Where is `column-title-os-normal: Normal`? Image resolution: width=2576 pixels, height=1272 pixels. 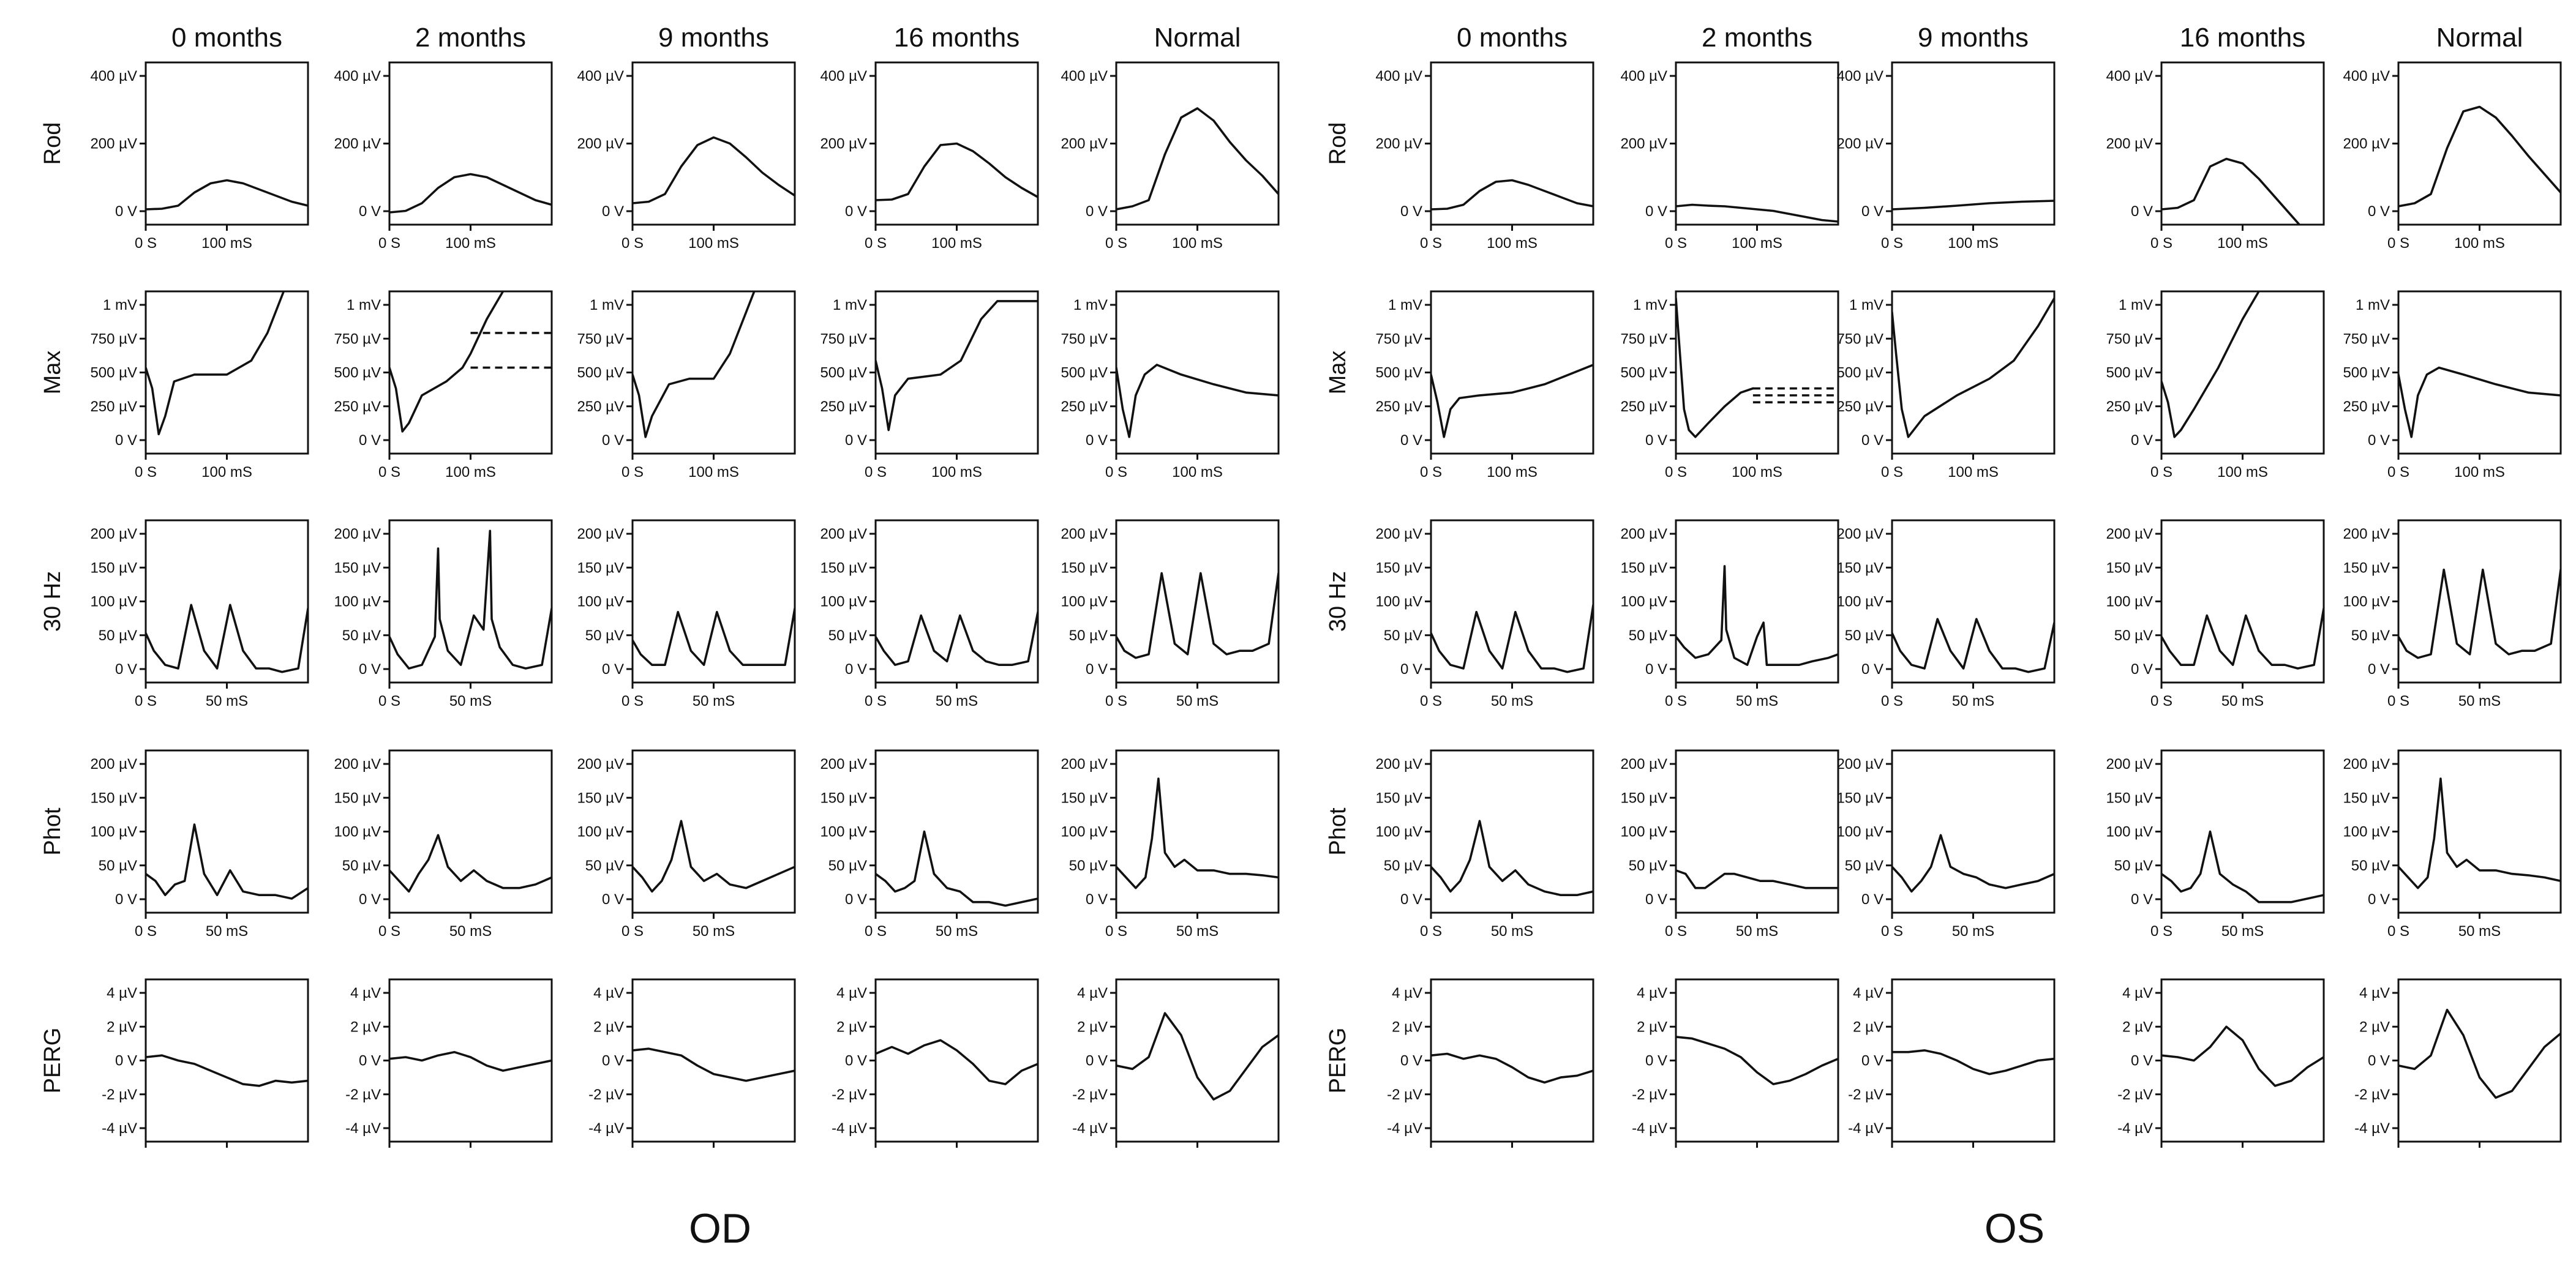 column-title-os-normal: Normal is located at coordinates (2479, 38).